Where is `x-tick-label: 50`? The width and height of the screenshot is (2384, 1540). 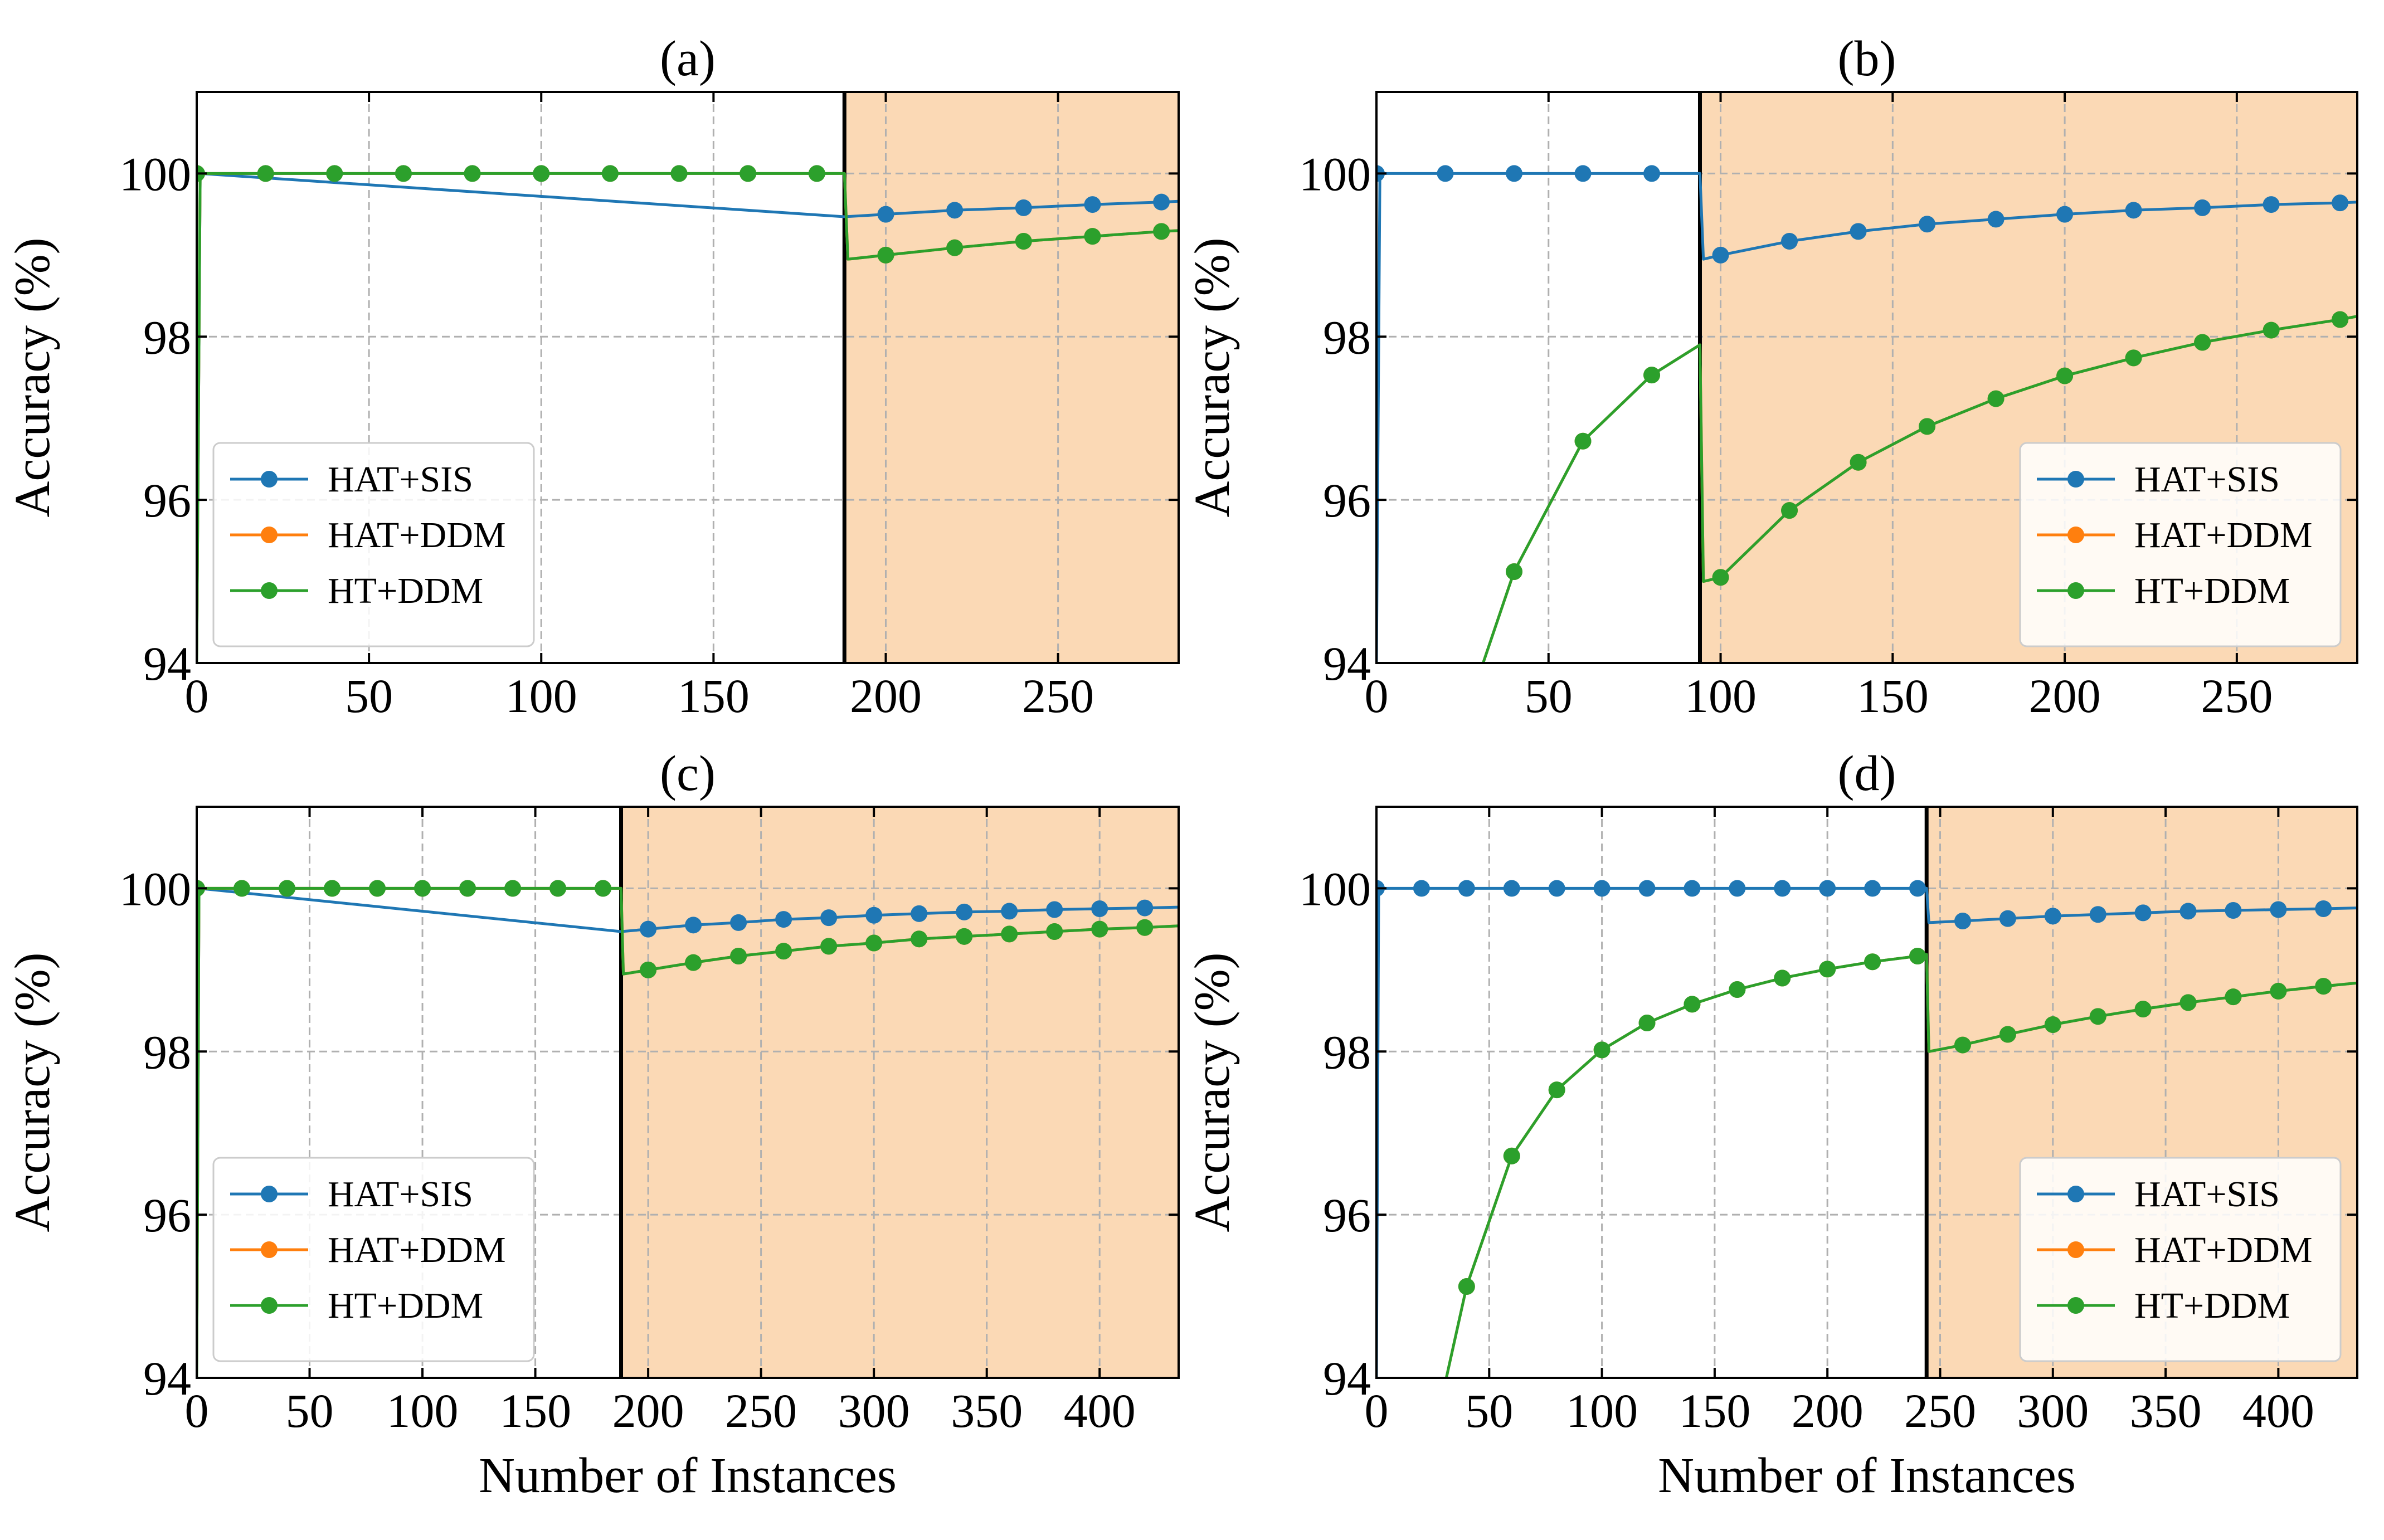 x-tick-label: 50 is located at coordinates (1549, 696).